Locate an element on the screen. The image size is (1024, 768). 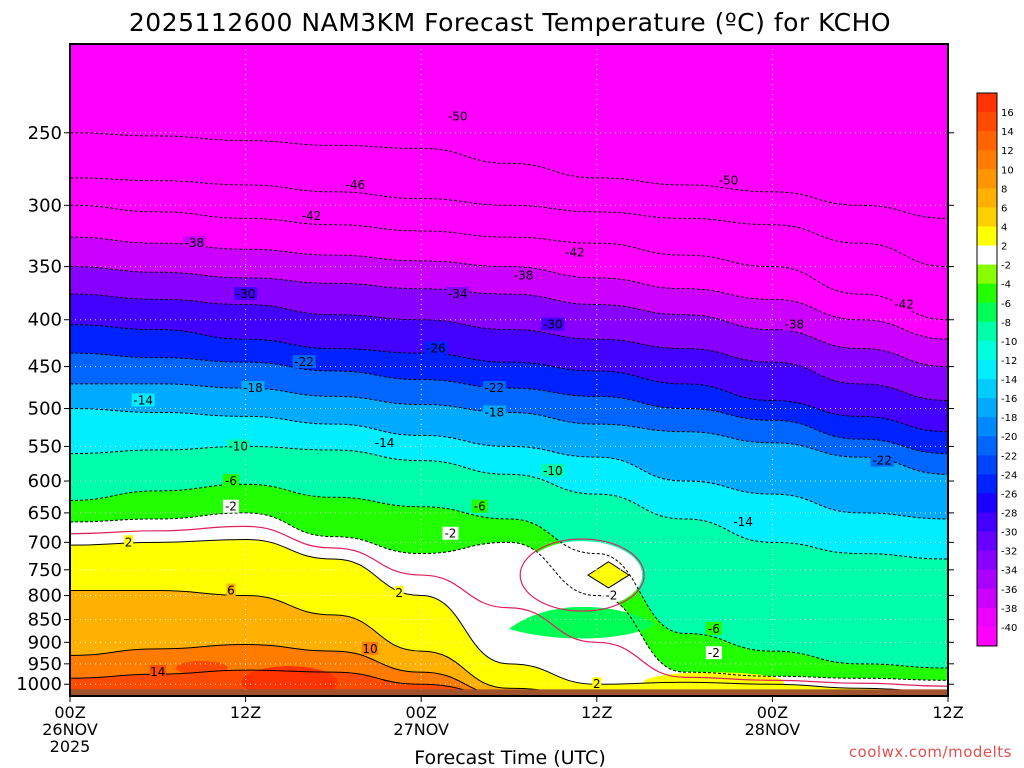
isotherm--42 is located at coordinates (509, 262).